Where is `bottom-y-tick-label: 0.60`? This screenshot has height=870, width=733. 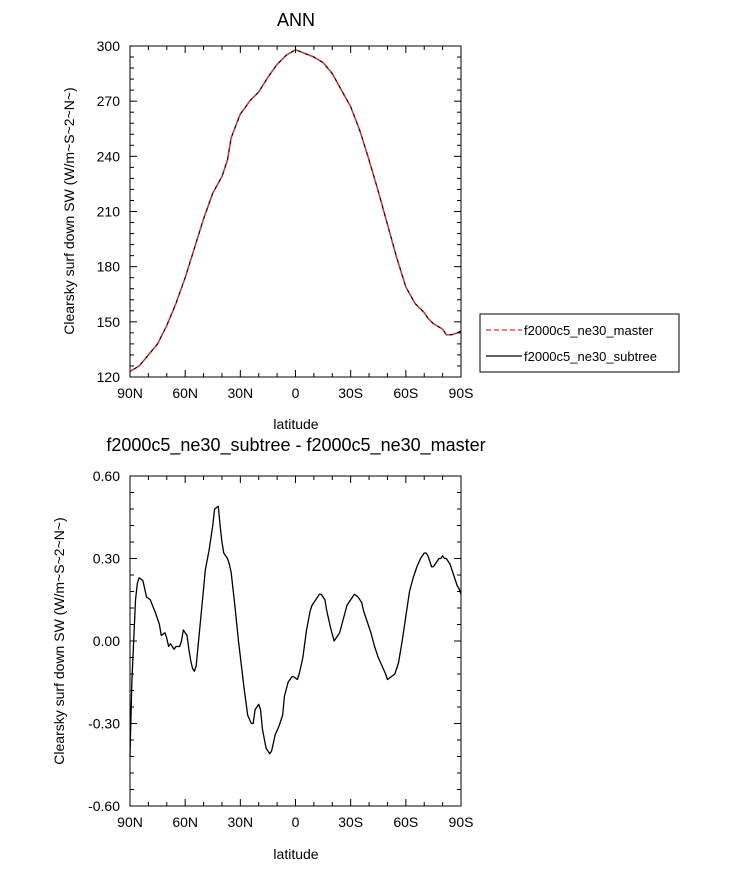 bottom-y-tick-label: 0.60 is located at coordinates (106, 476).